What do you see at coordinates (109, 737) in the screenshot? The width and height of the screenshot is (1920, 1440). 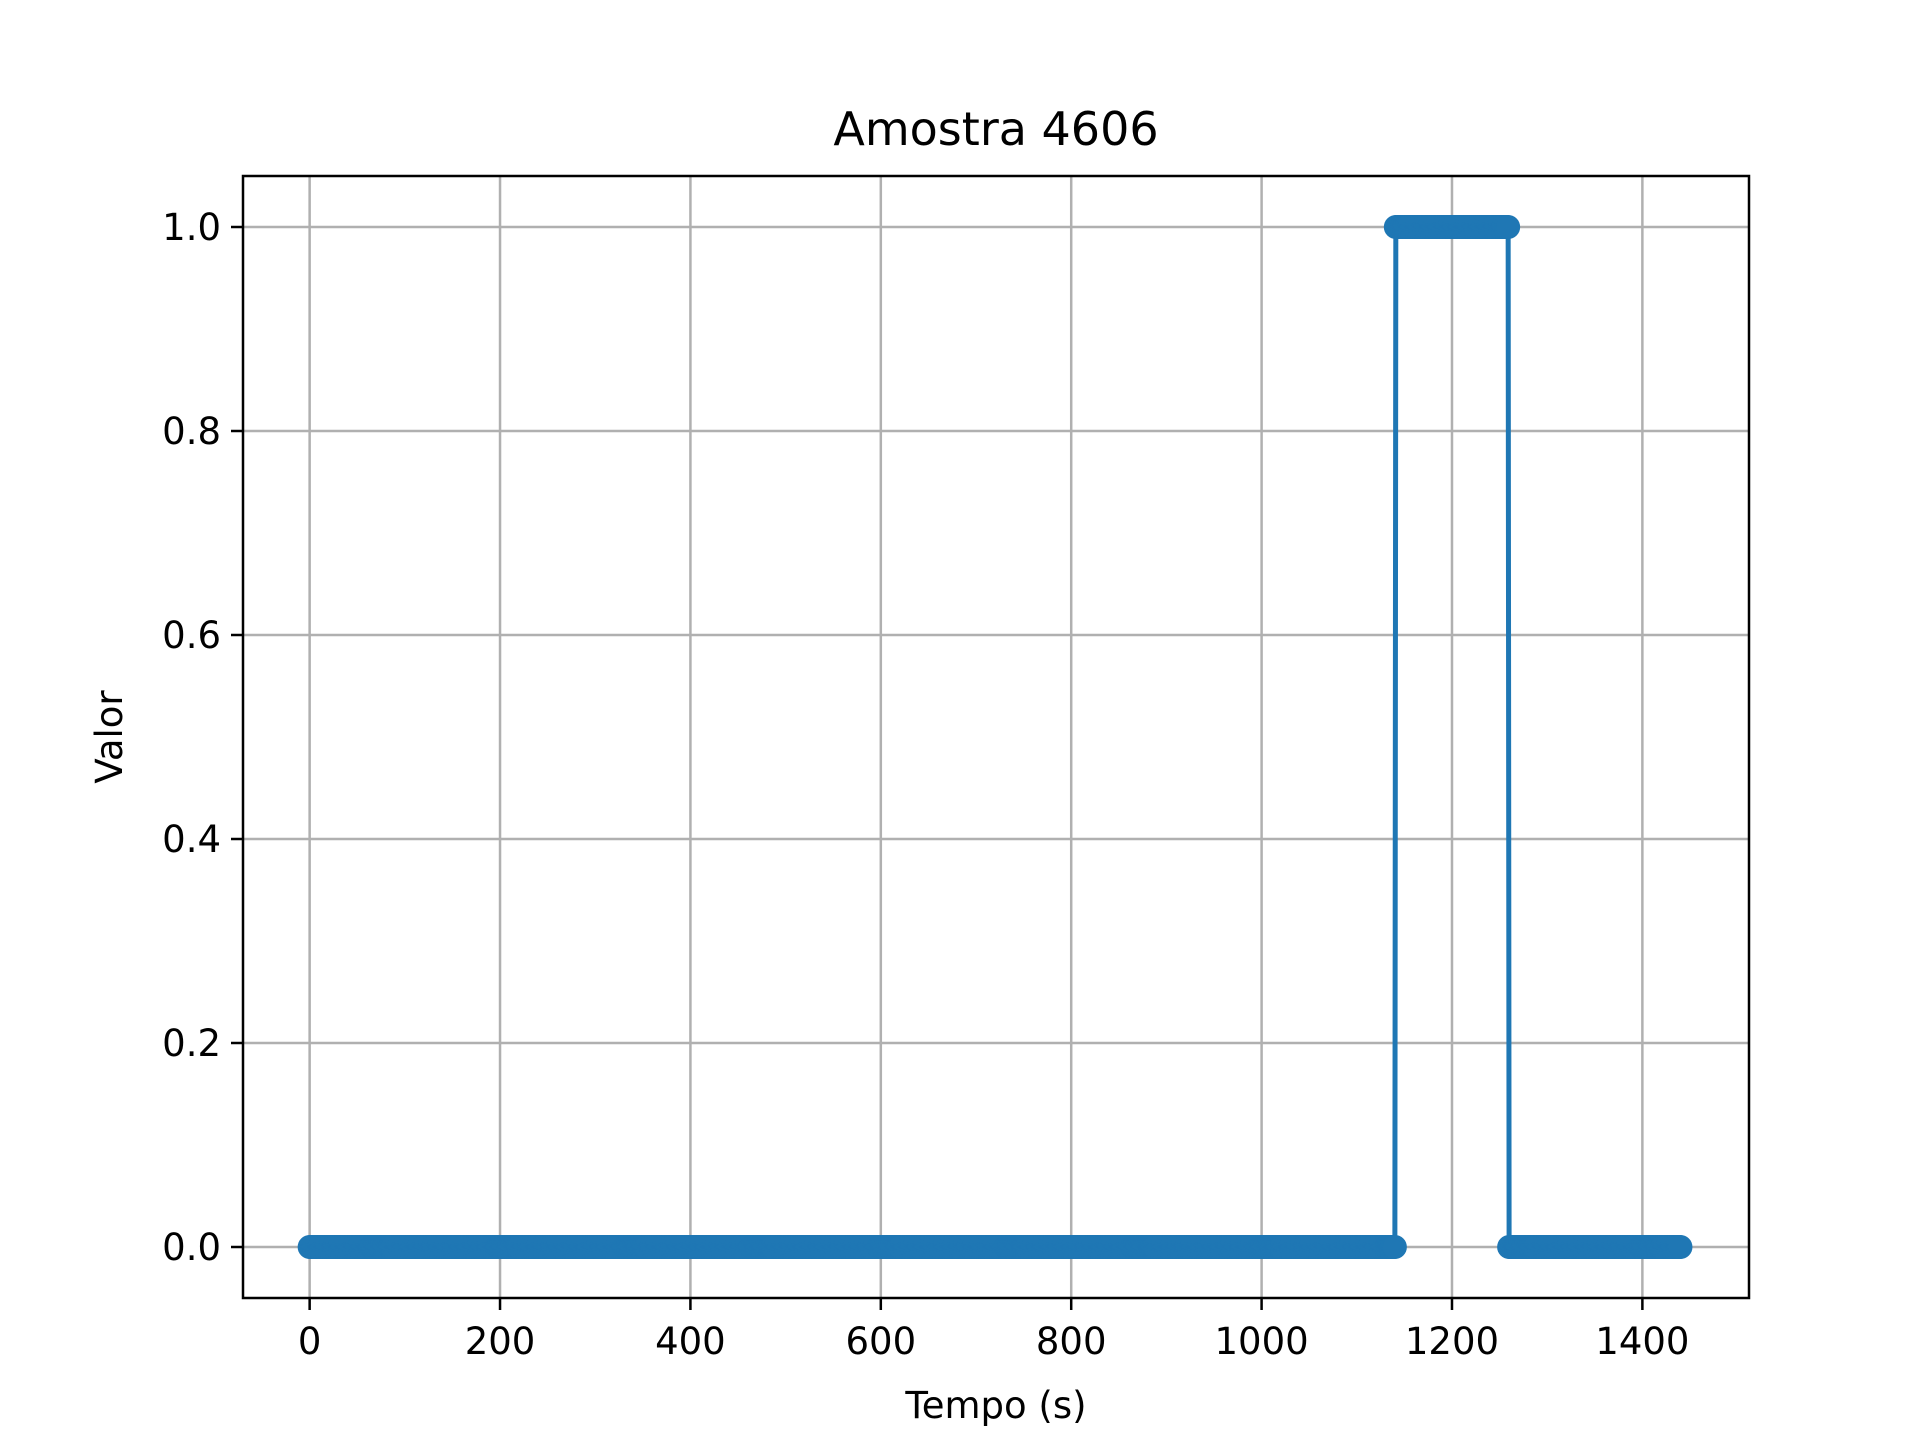 I see `y-axis-label: Valor` at bounding box center [109, 737].